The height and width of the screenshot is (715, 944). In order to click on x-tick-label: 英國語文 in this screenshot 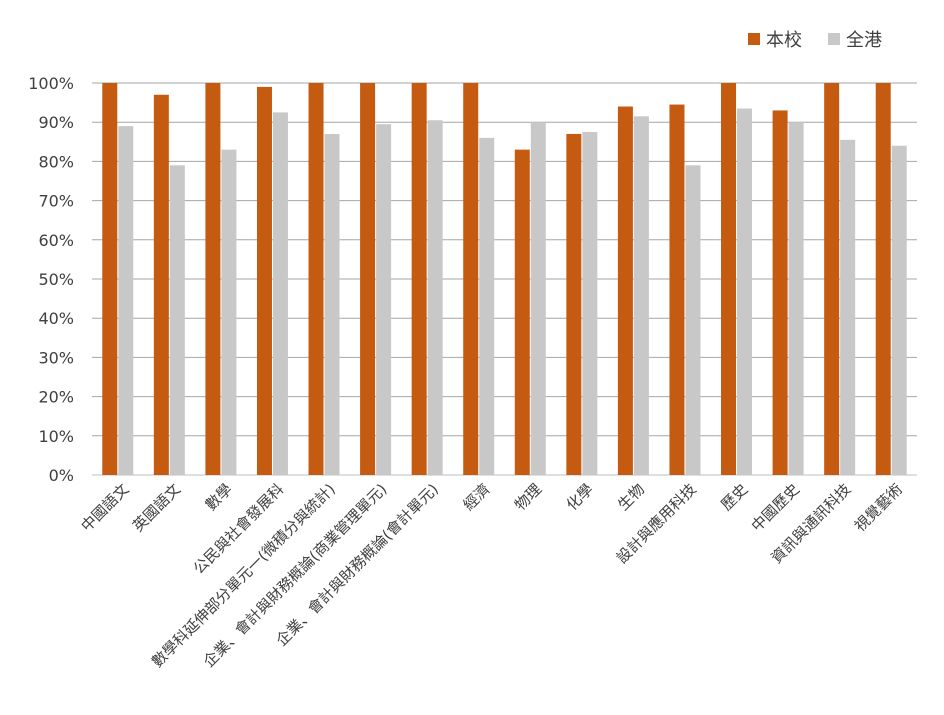, I will do `click(156, 507)`.